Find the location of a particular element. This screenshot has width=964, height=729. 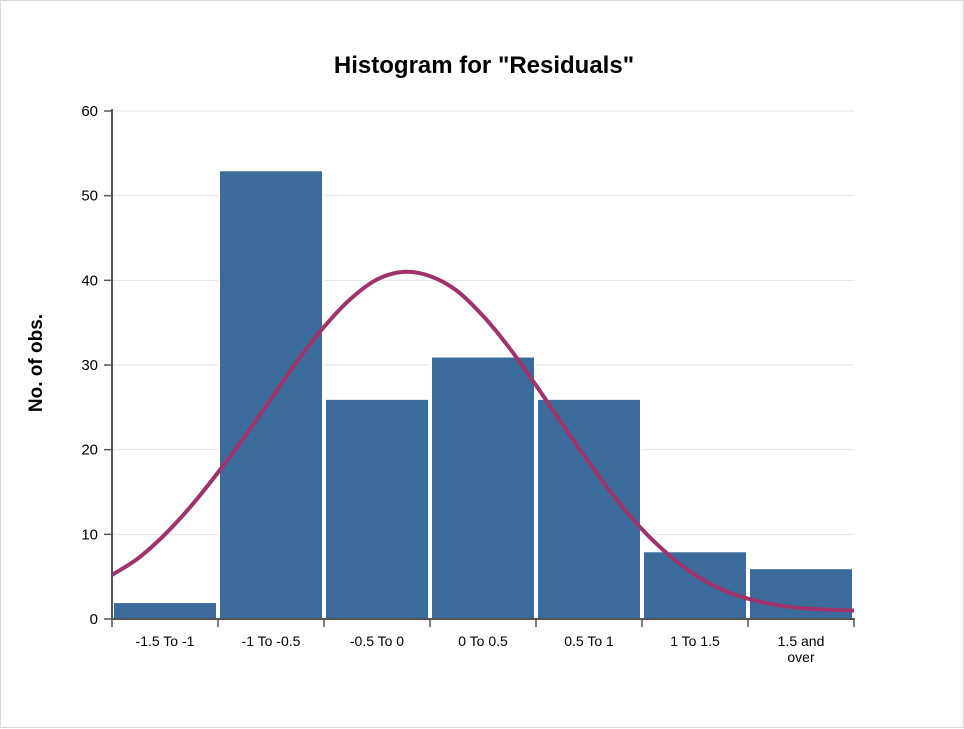

y-tick-label: 20 is located at coordinates (89, 450).